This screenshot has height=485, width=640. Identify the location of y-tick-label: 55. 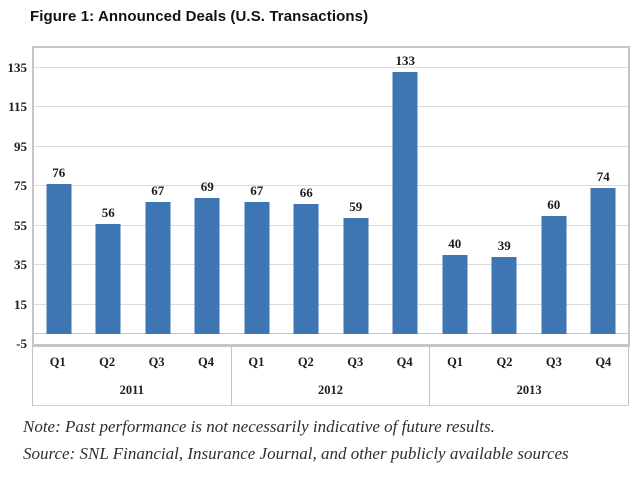
(20, 225).